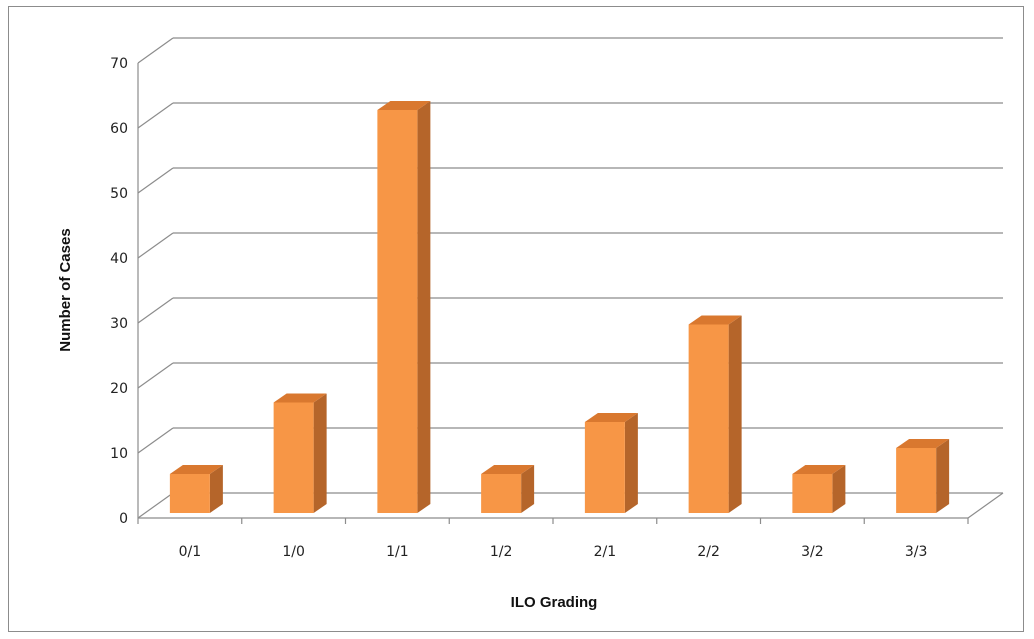 This screenshot has height=639, width=1034. What do you see at coordinates (119, 389) in the screenshot?
I see `y-tick-label: 20` at bounding box center [119, 389].